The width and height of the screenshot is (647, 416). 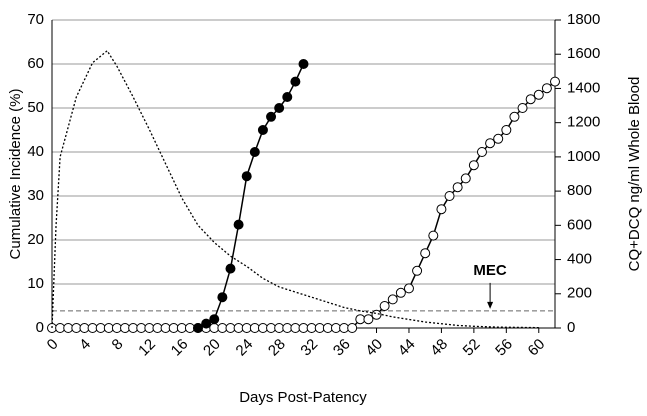 What do you see at coordinates (407, 348) in the screenshot?
I see `x-tick-label: 44` at bounding box center [407, 348].